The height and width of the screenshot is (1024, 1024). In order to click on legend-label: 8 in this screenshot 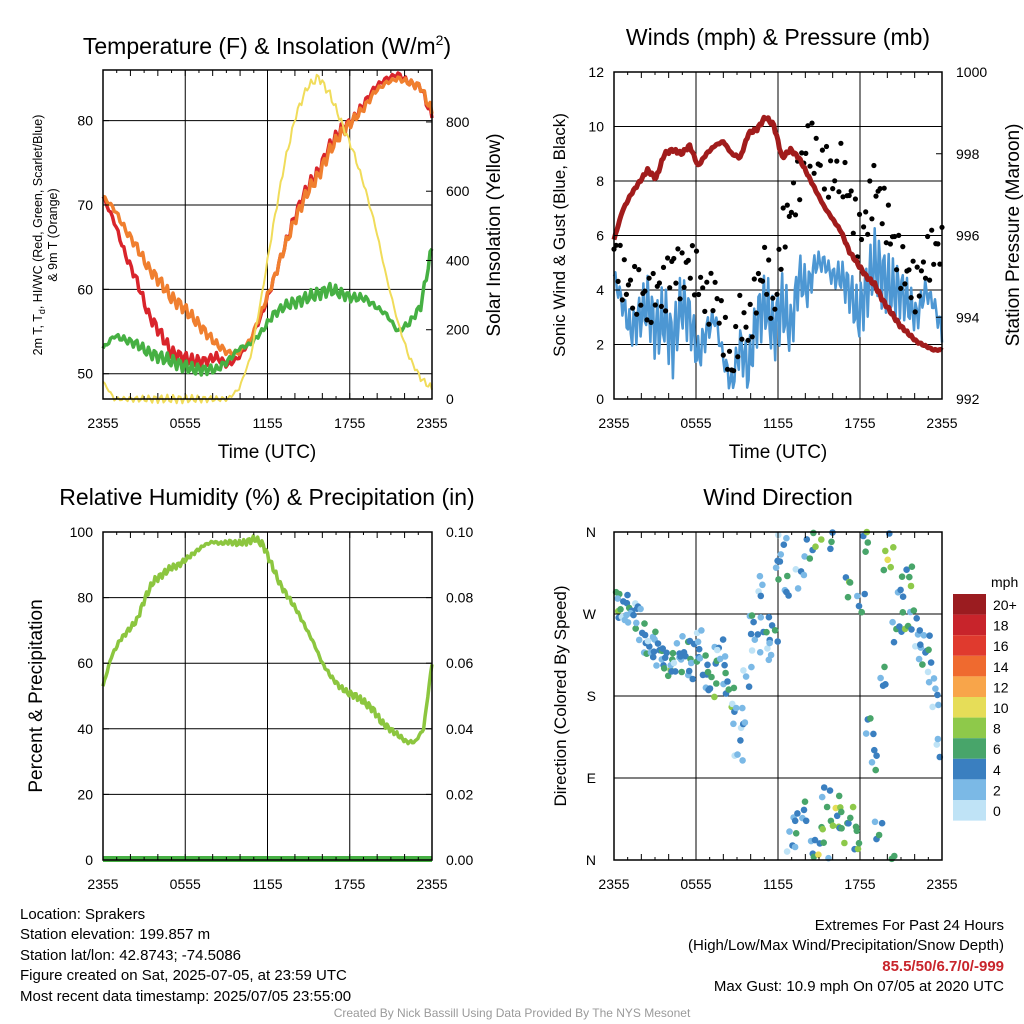, I will do `click(997, 729)`.